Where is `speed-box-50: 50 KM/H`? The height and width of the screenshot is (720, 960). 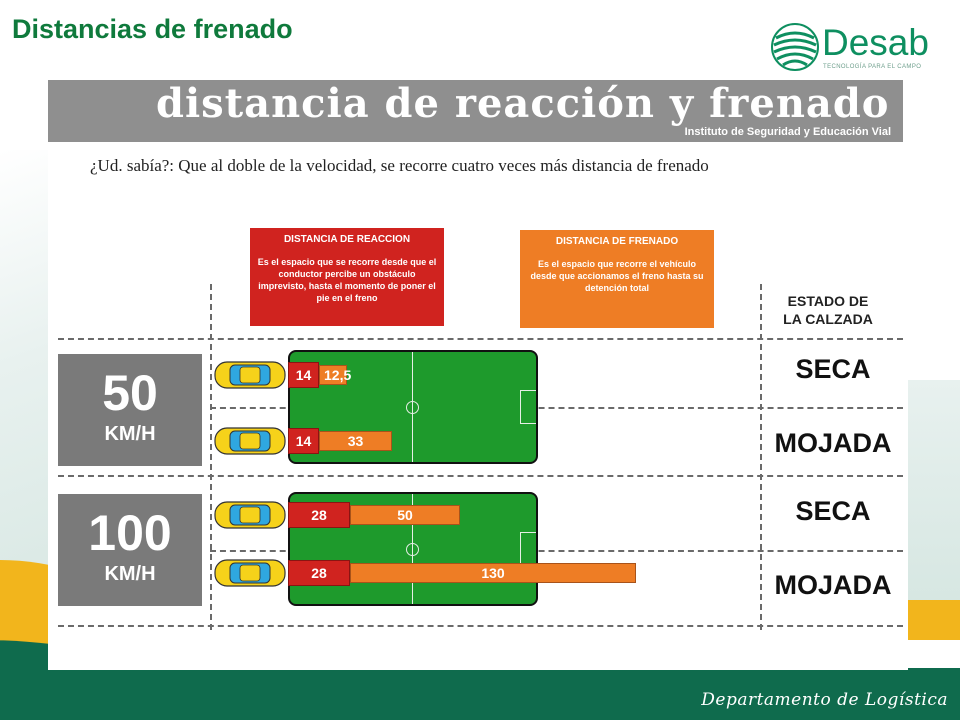 speed-box-50: 50 KM/H is located at coordinates (130, 410).